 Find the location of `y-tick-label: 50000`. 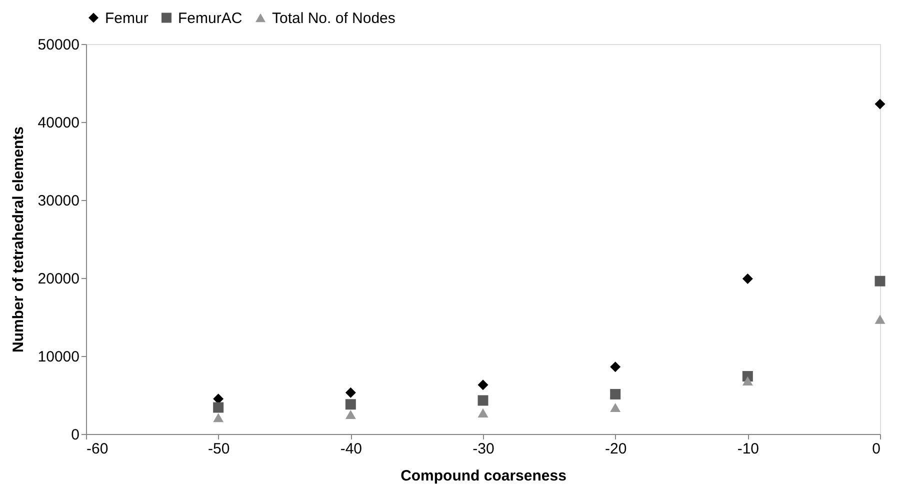

y-tick-label: 50000 is located at coordinates (59, 45).